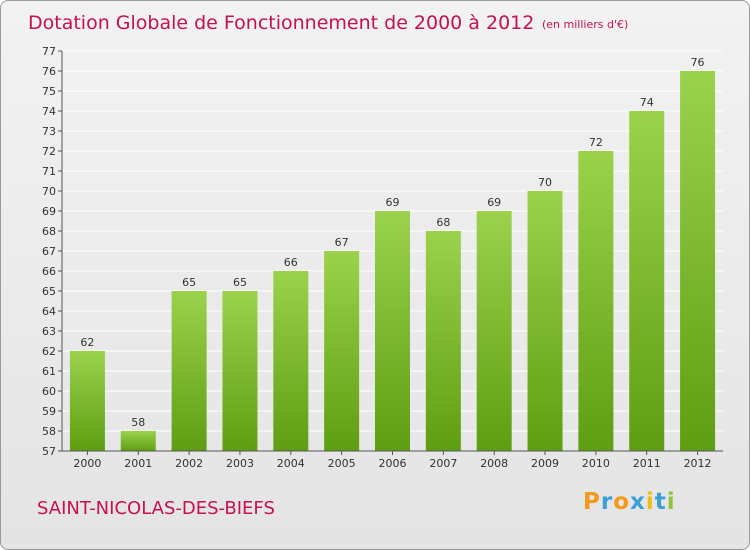 The image size is (750, 550). I want to click on bar-value-label: 76, so click(698, 62).